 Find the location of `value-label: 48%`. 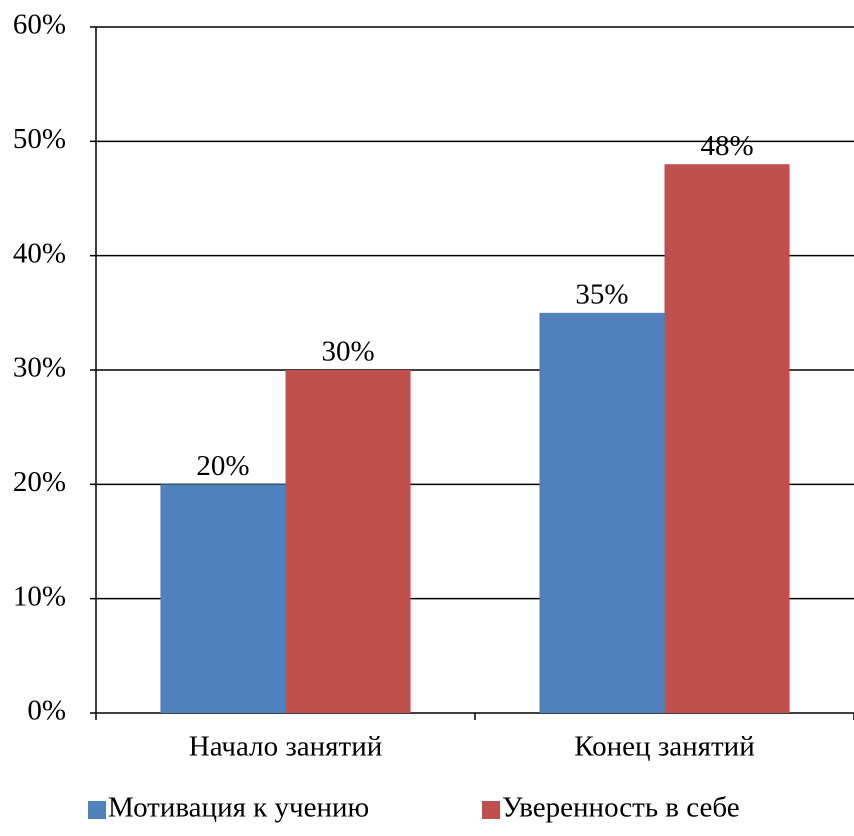

value-label: 48% is located at coordinates (726, 146).